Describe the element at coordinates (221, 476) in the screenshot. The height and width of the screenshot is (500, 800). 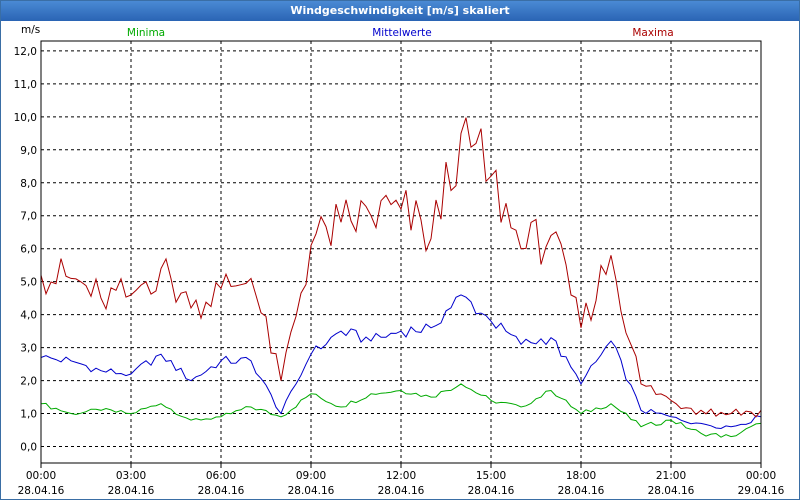
I see `x-tick-time-label: 06:00` at that location.